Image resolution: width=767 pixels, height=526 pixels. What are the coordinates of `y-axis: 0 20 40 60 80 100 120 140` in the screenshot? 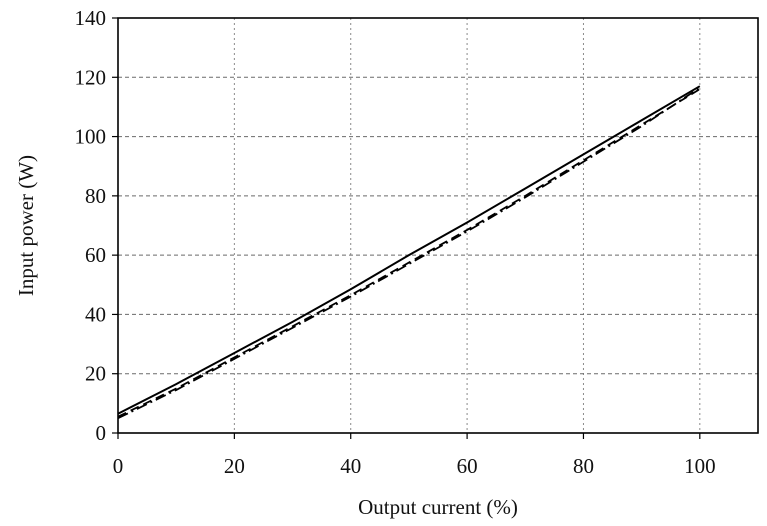 It's located at (96, 225).